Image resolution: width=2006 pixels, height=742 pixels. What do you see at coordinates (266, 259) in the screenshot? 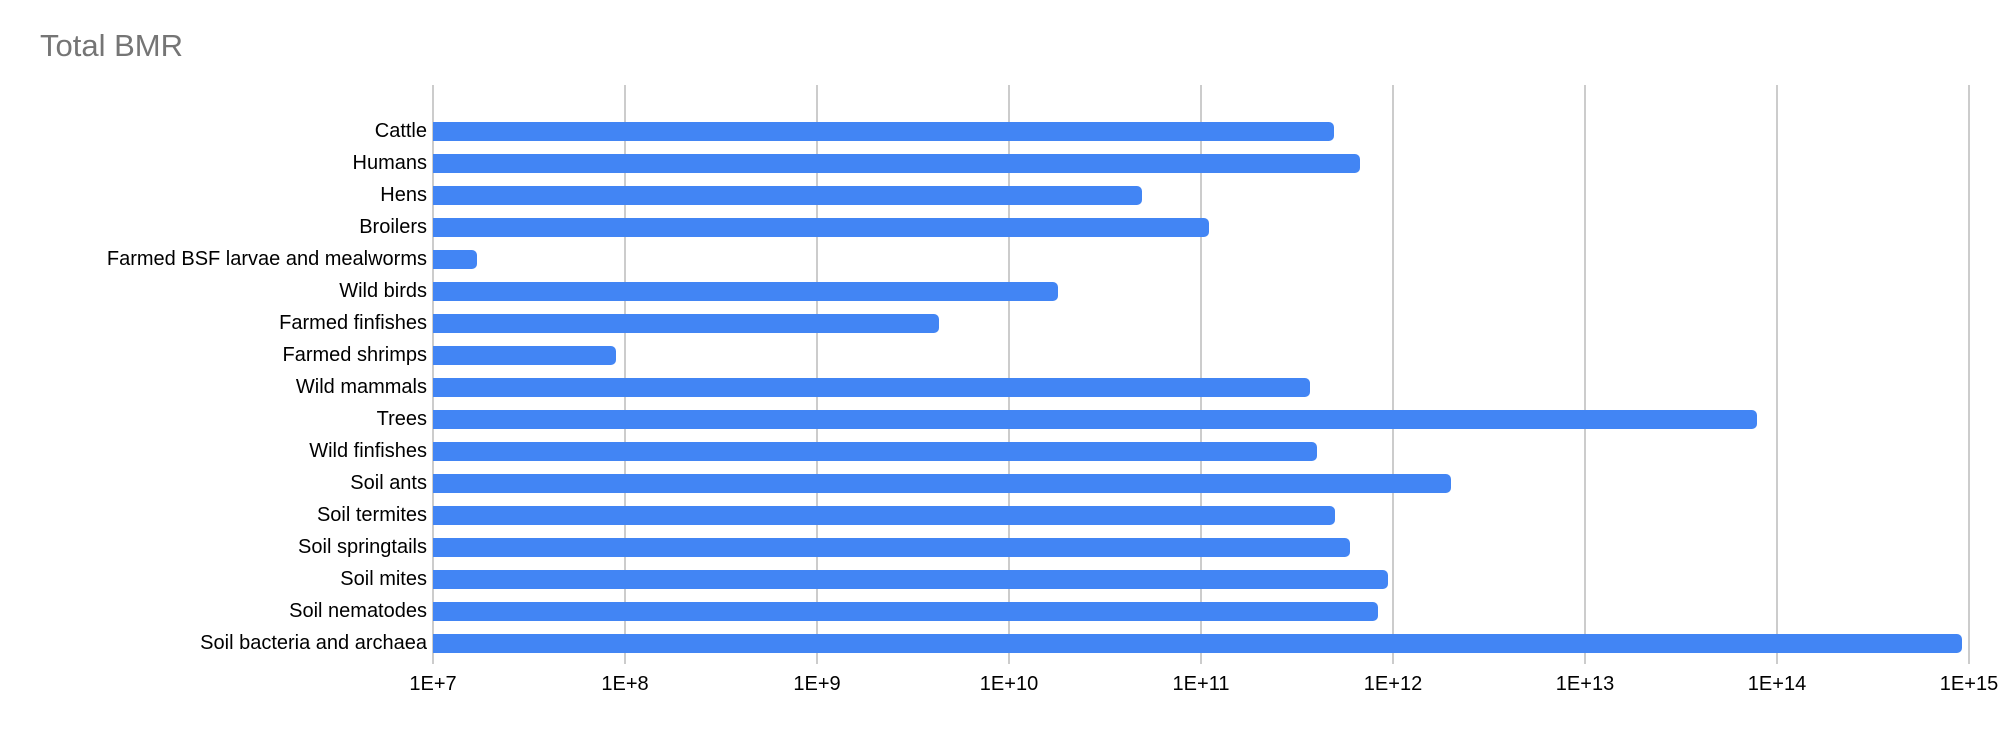
I see `category-label: Farmed BSF larvae and mealworms` at bounding box center [266, 259].